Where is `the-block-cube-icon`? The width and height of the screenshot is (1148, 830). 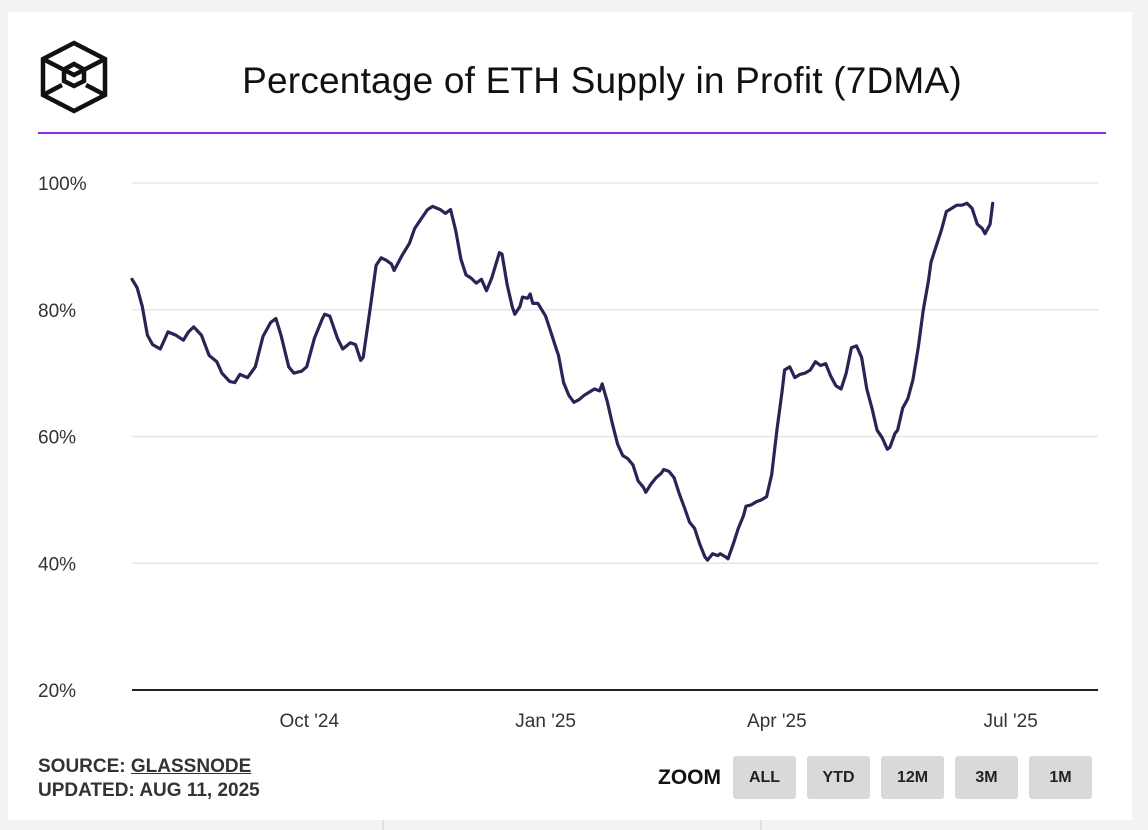
the-block-cube-icon is located at coordinates (74, 77).